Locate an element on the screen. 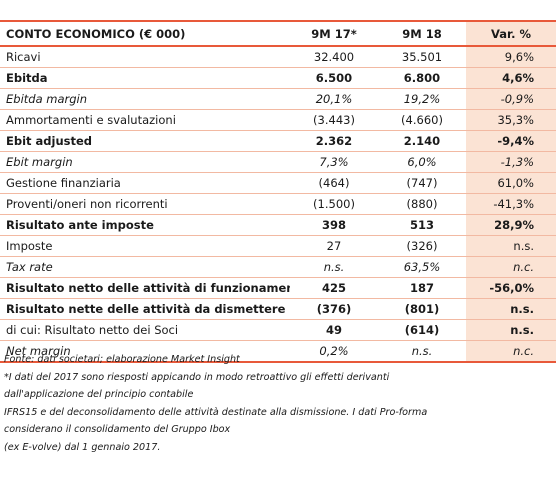 This screenshot has height=487, width=556. row-value-9m18: (747) is located at coordinates (422, 183).